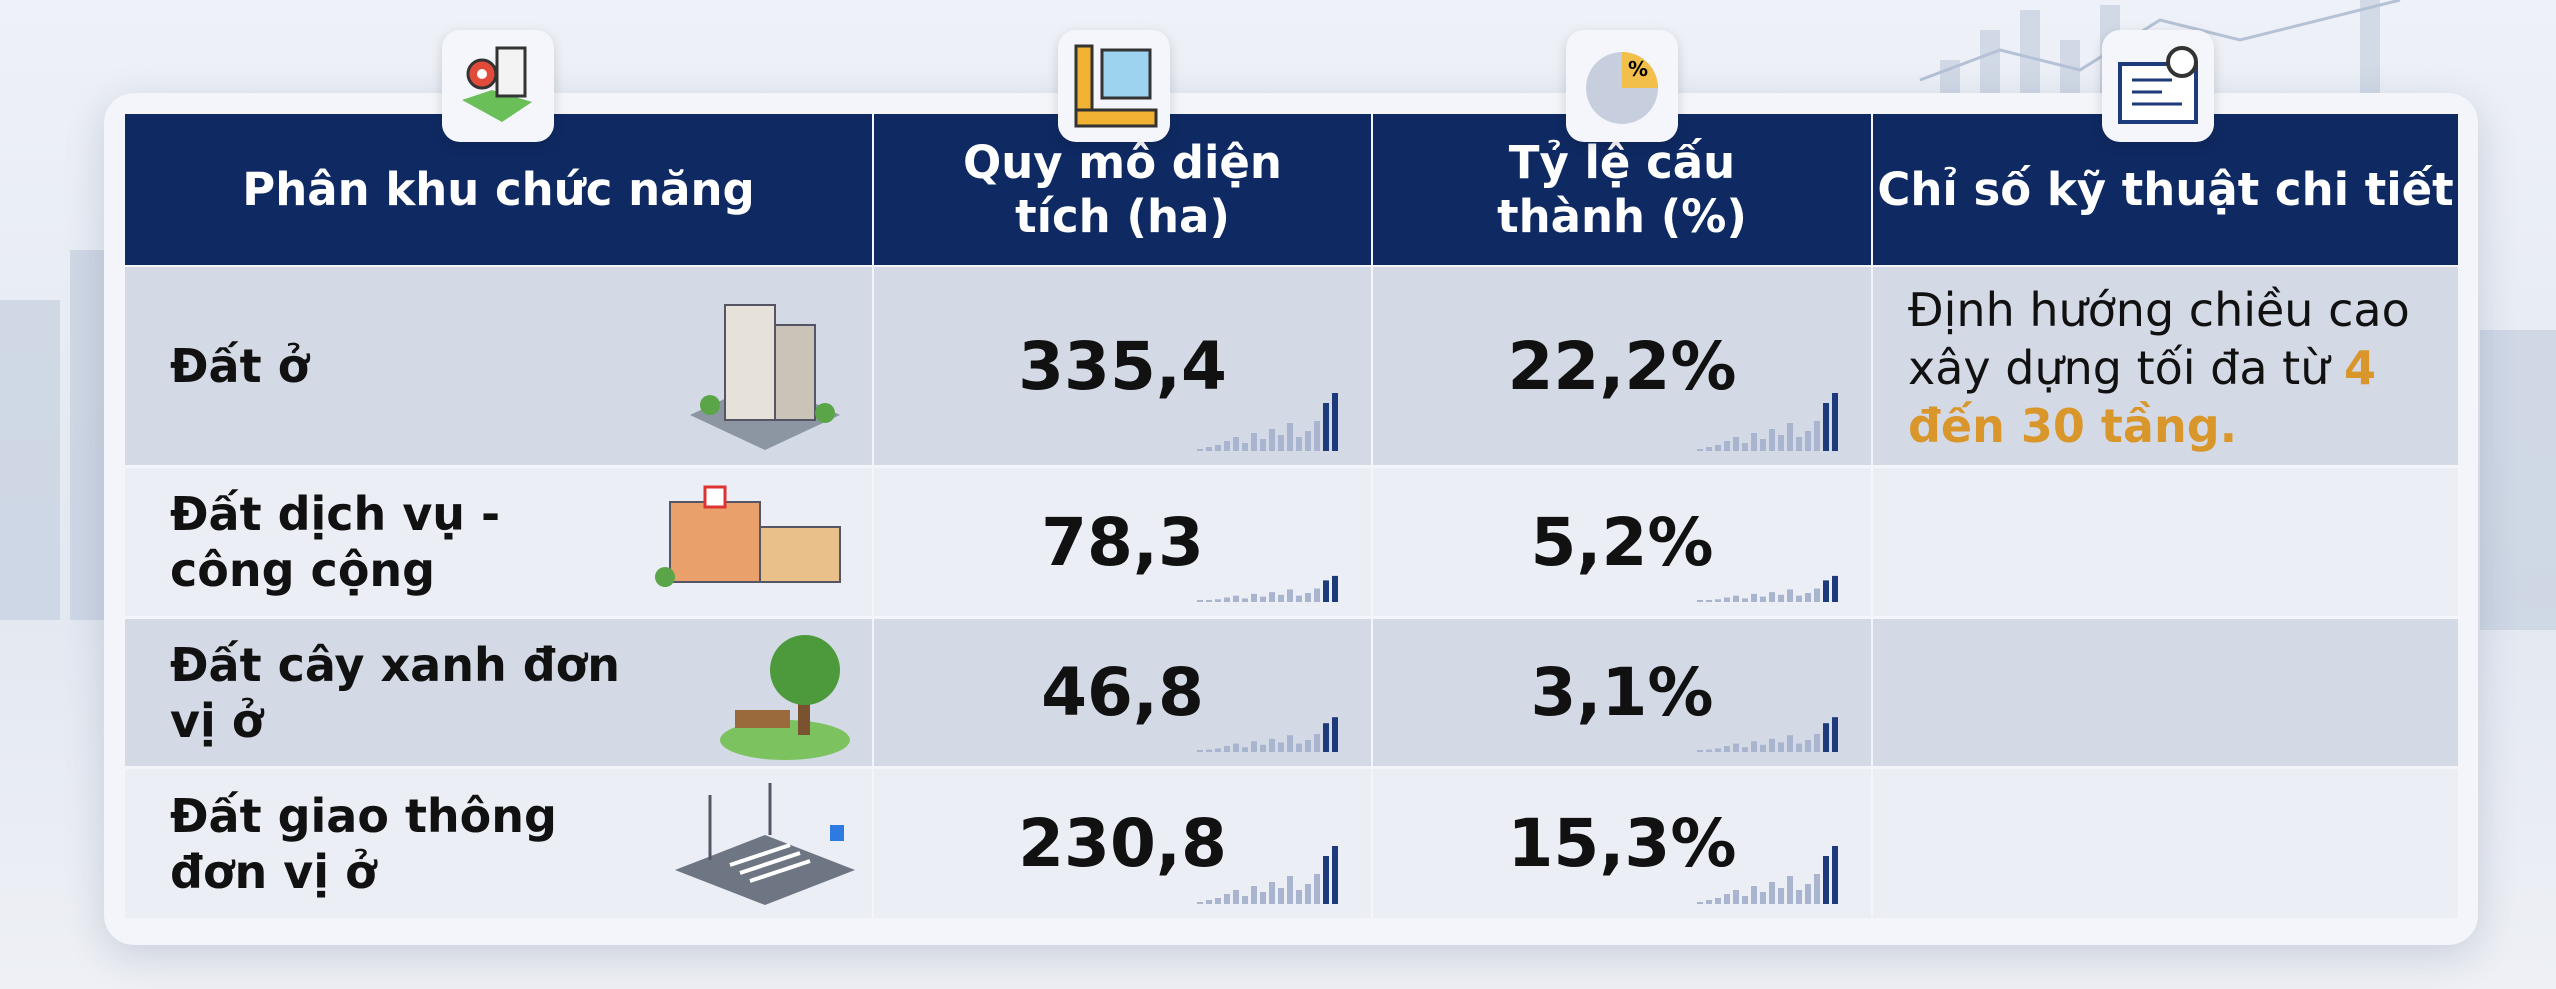 The height and width of the screenshot is (989, 2556). I want to click on icon-road, so click(765, 844).